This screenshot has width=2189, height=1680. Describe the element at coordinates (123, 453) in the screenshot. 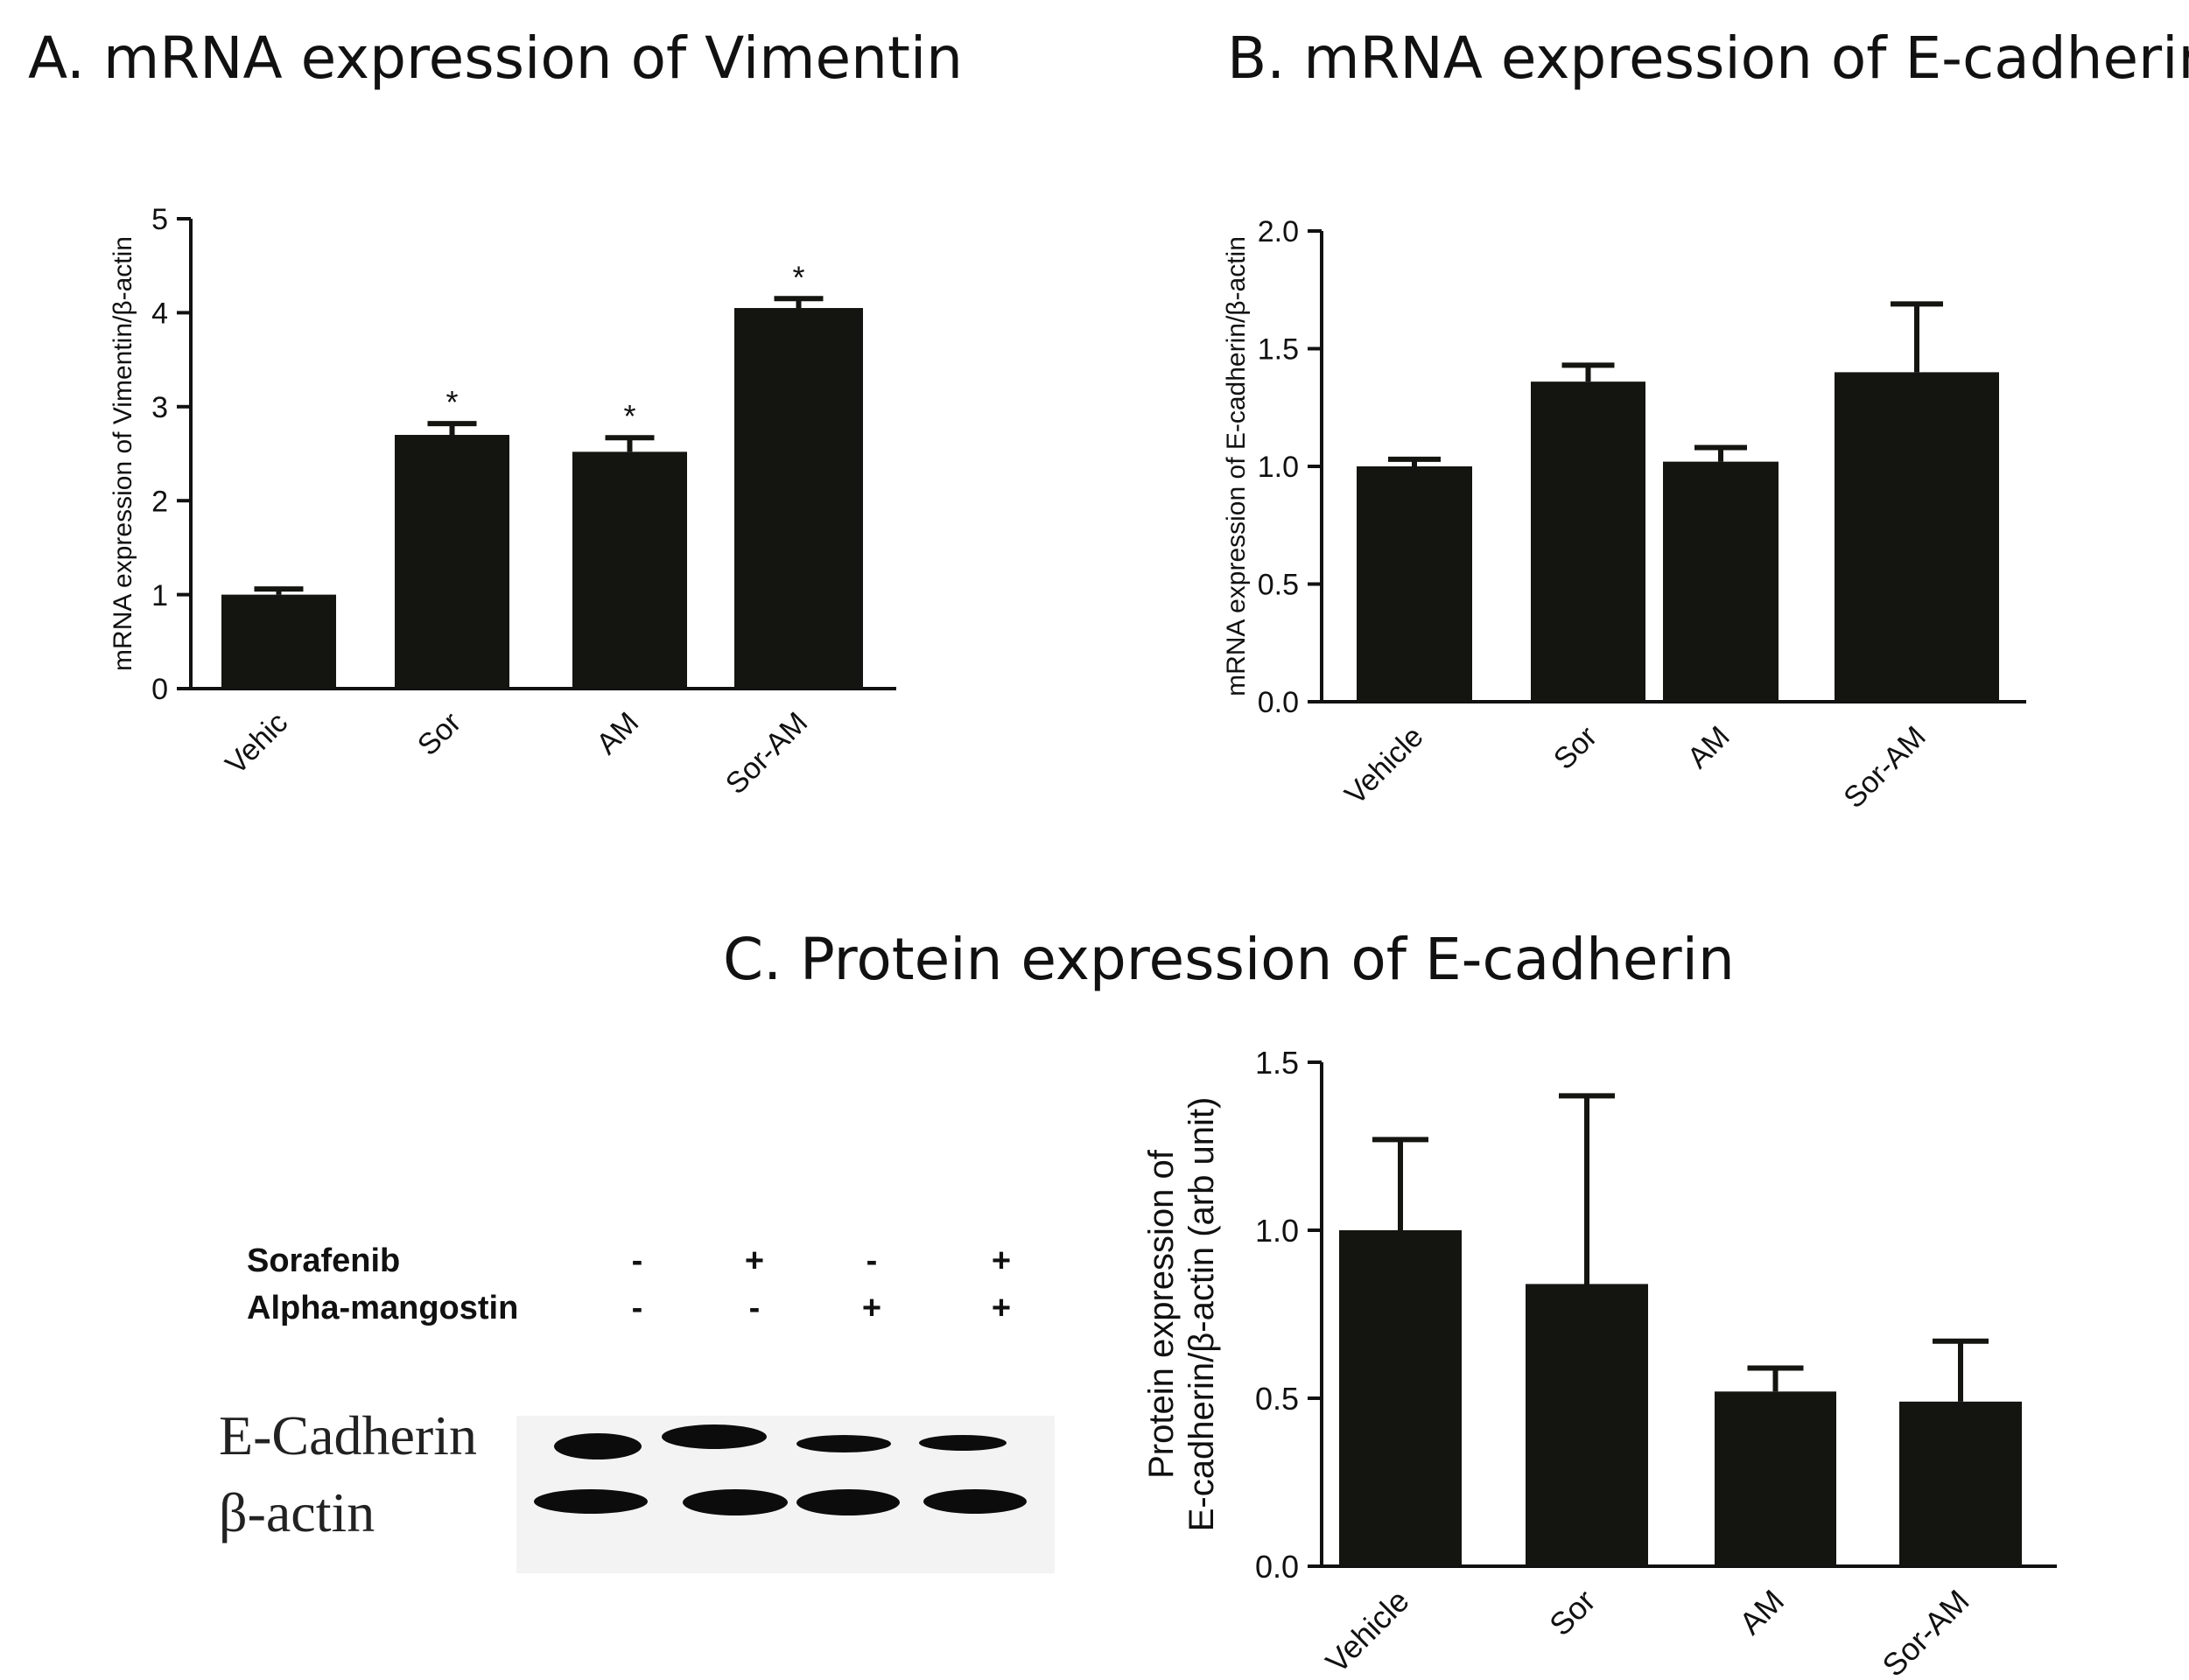

I see `y-axis-label: mRNA expression of Vimentin/β-actin` at that location.